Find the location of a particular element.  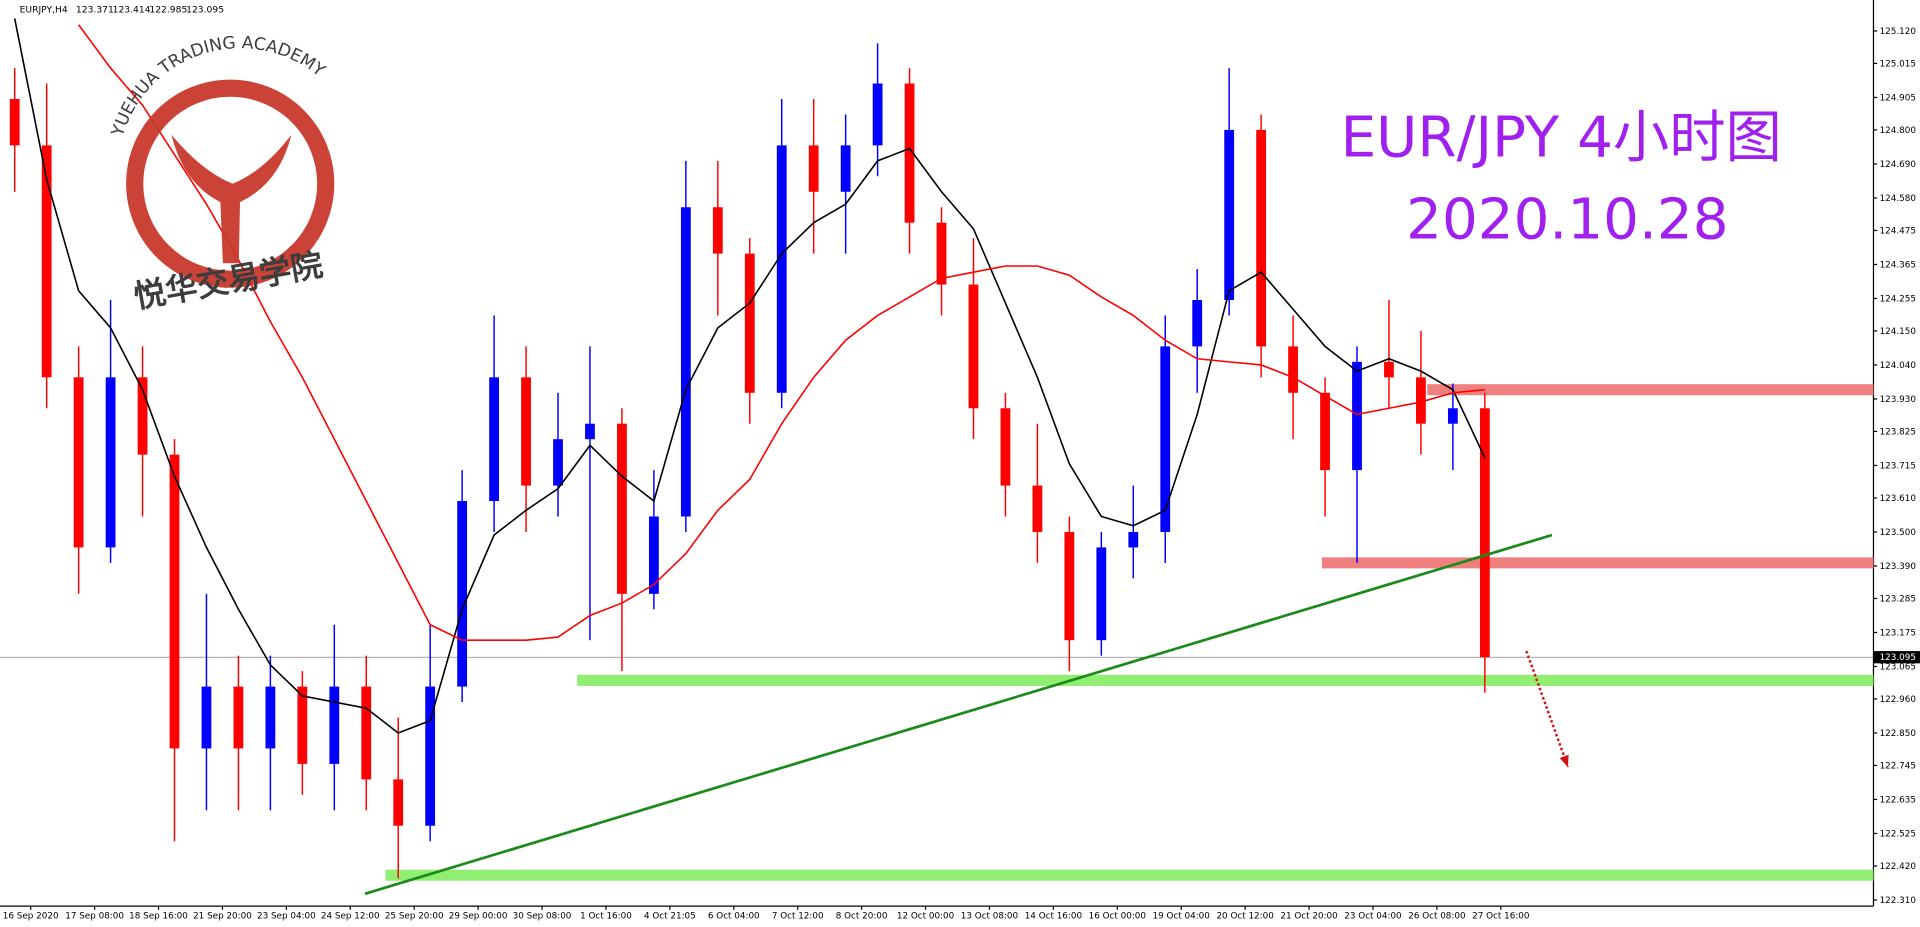

x-tick-label: 13 Oct 08:00 is located at coordinates (990, 916).